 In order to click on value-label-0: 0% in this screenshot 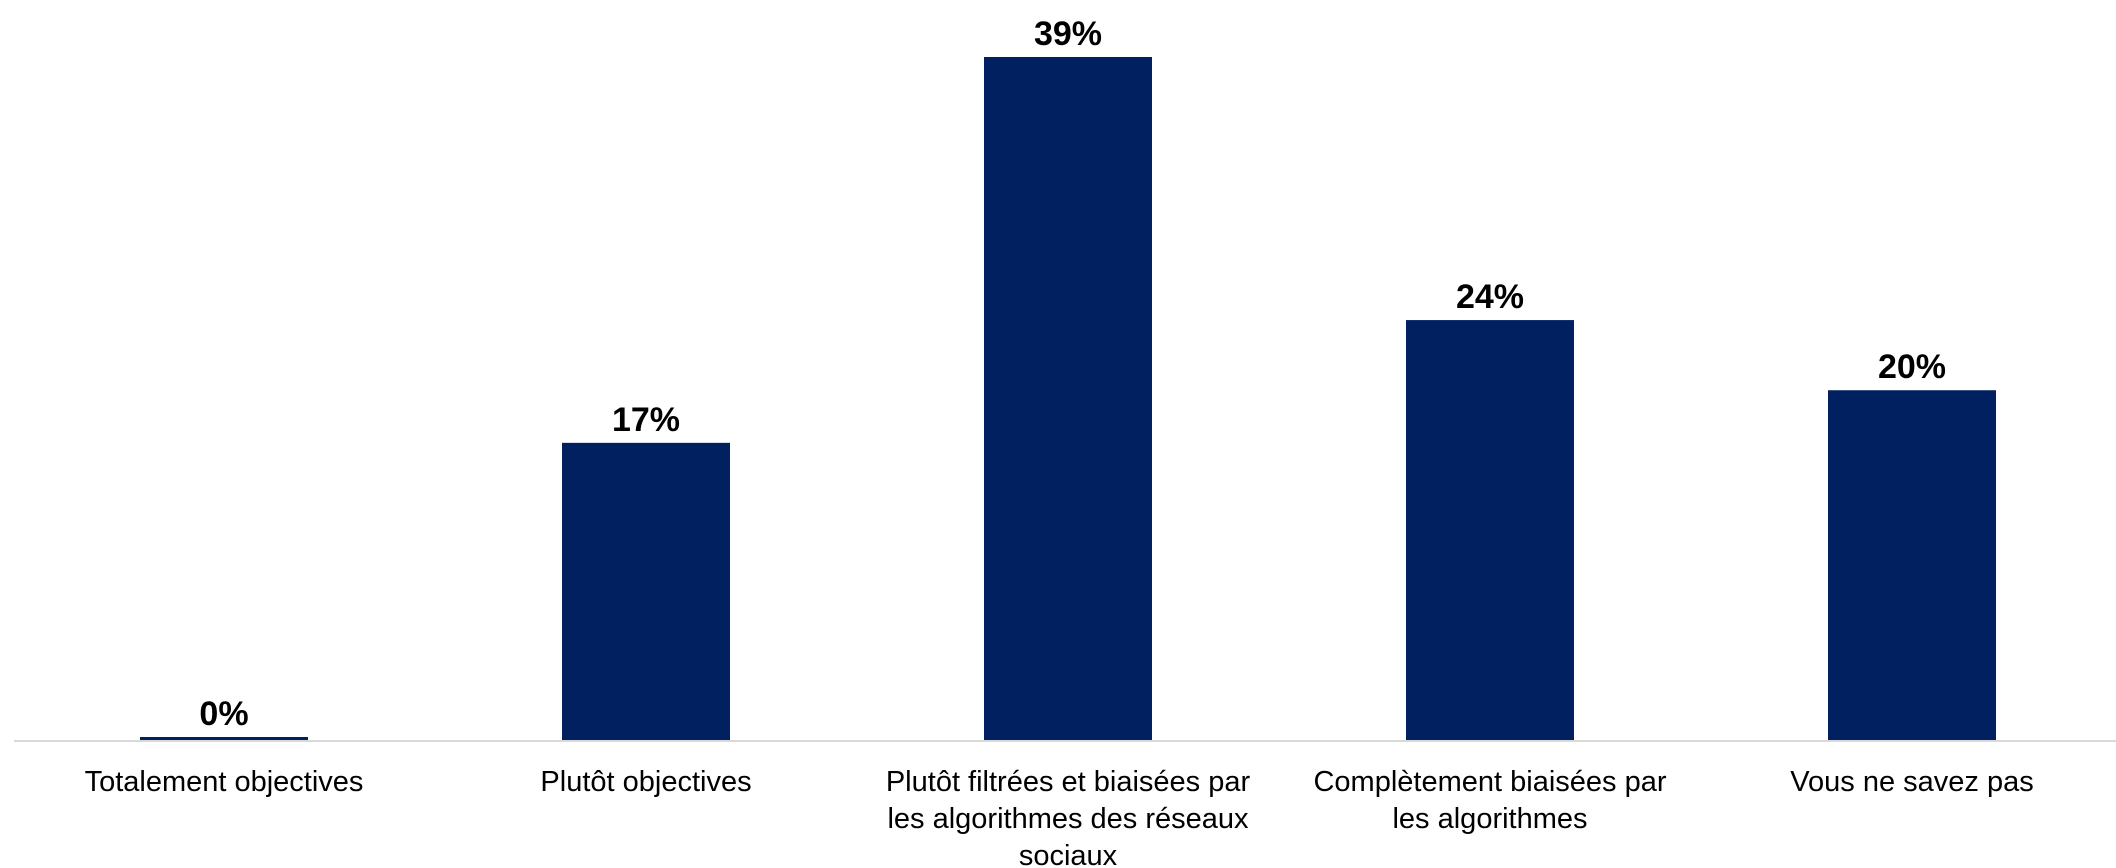, I will do `click(223, 714)`.